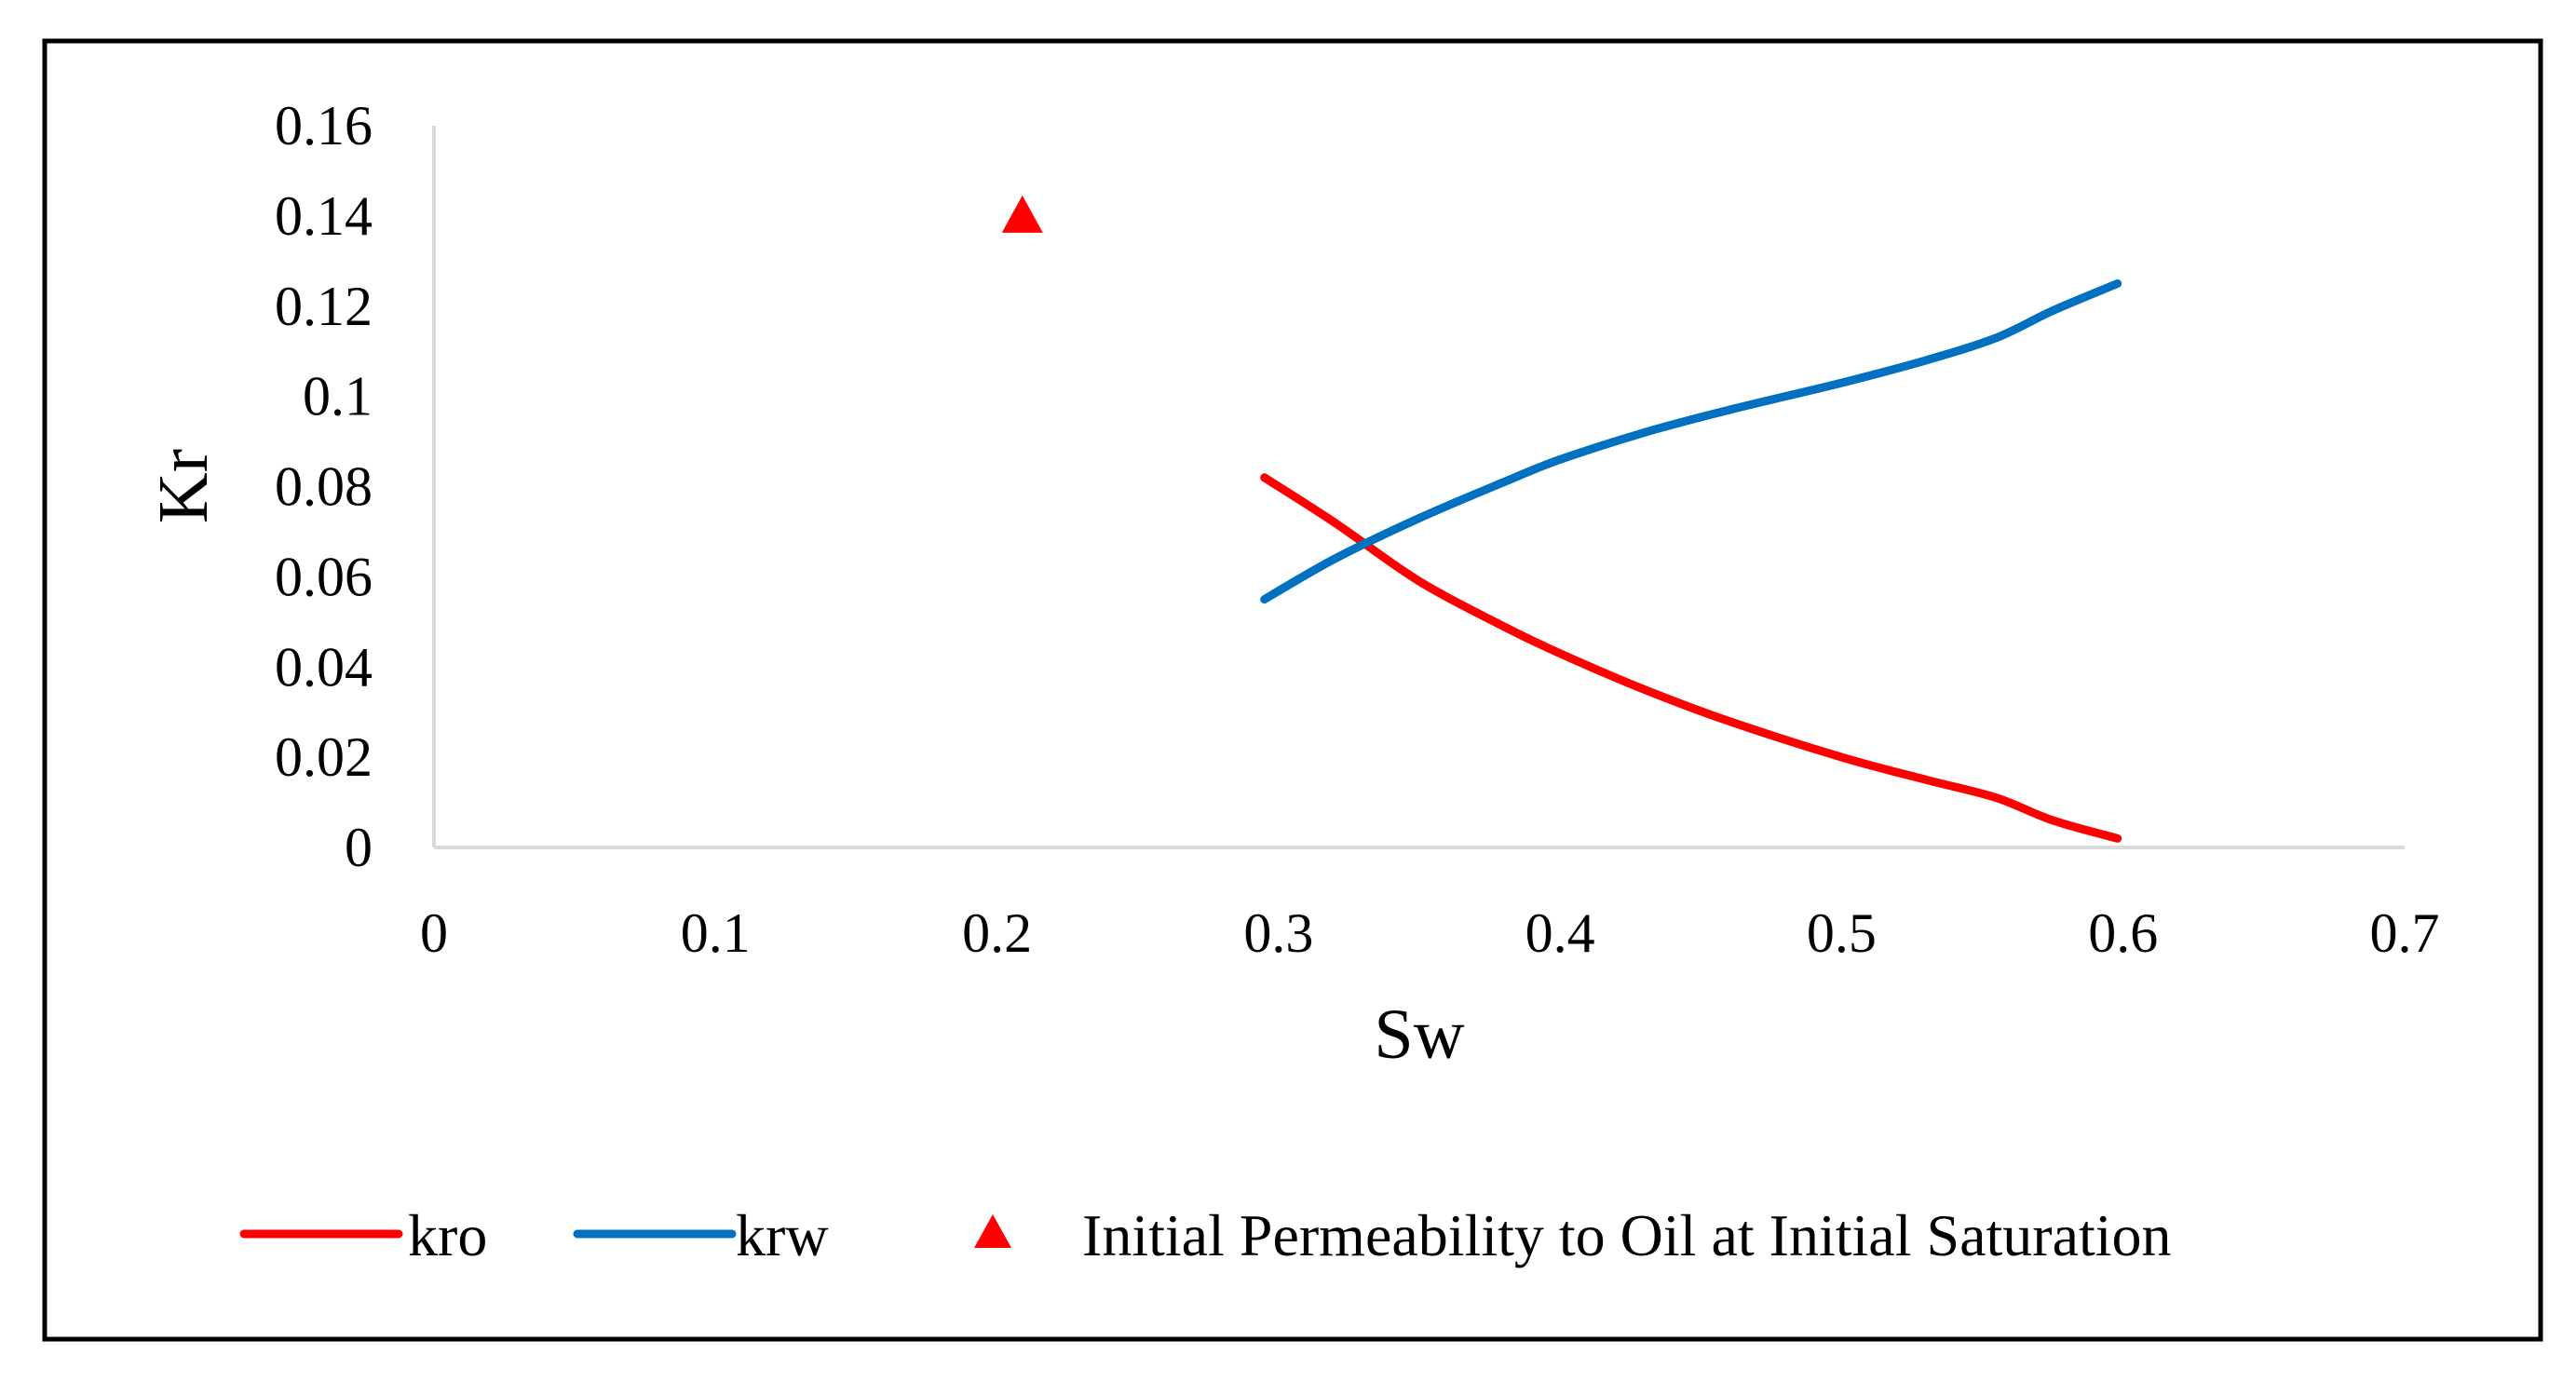  Describe the element at coordinates (1022, 214) in the screenshot. I see `initial-permeability-point` at that location.